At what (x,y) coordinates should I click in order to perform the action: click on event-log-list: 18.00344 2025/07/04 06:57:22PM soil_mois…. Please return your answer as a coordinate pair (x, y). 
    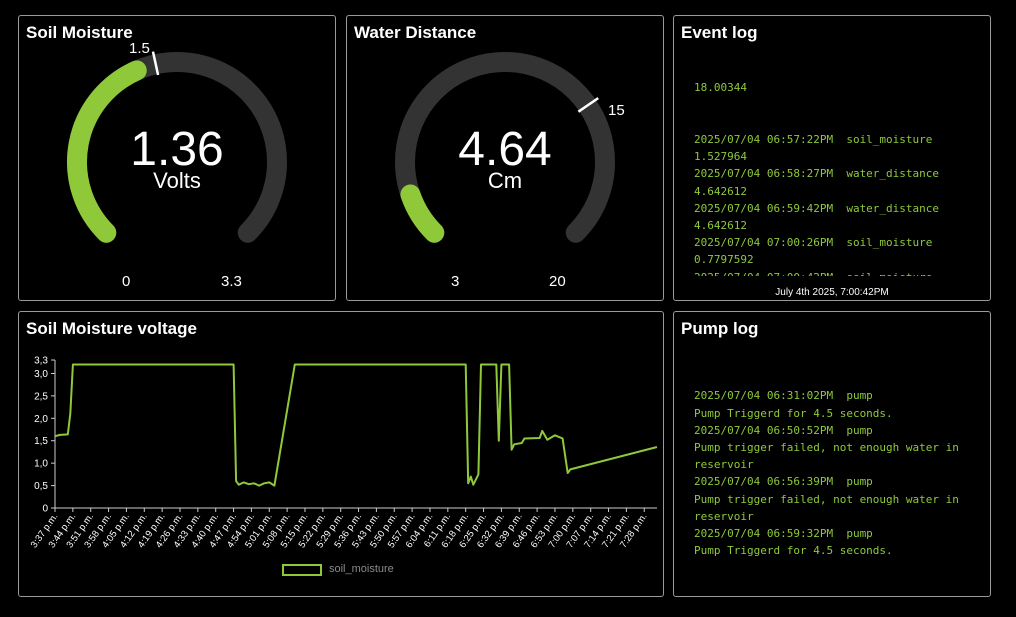
    Looking at the image, I should click on (838, 165).